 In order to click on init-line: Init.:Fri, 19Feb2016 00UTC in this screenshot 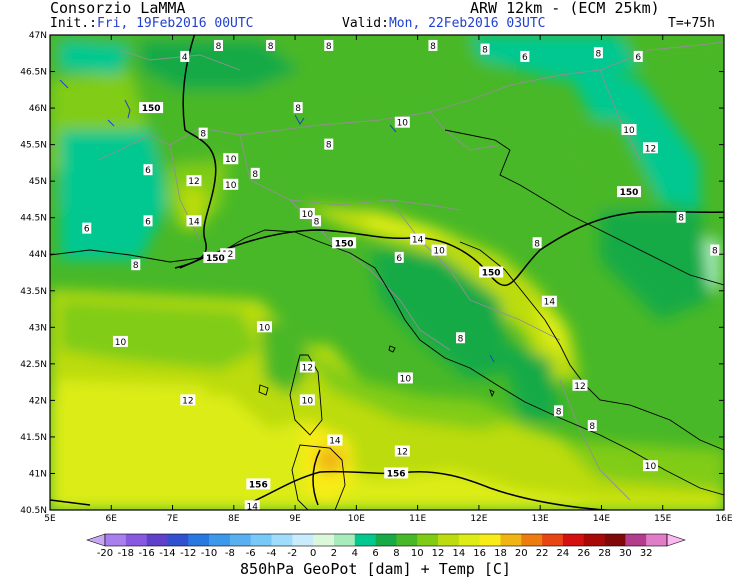, I will do `click(152, 23)`.